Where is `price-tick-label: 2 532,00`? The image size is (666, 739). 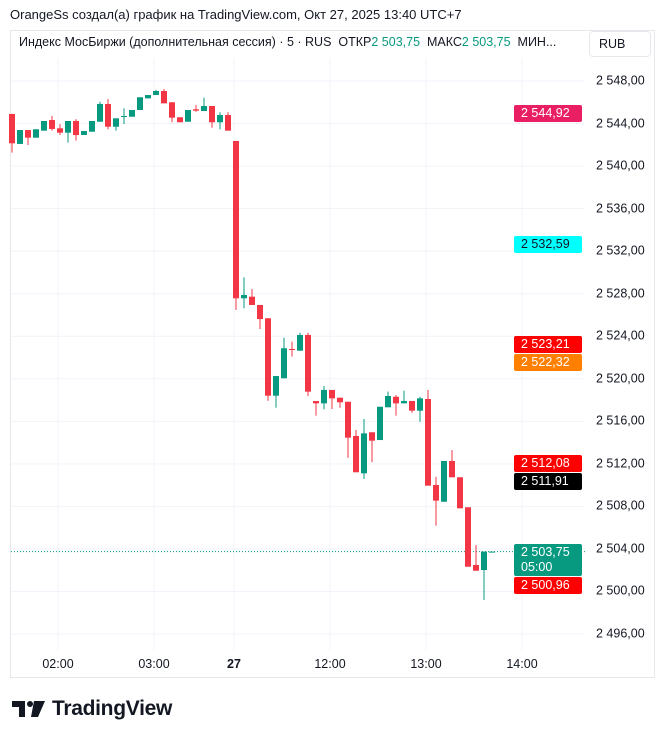
price-tick-label: 2 532,00 is located at coordinates (620, 250).